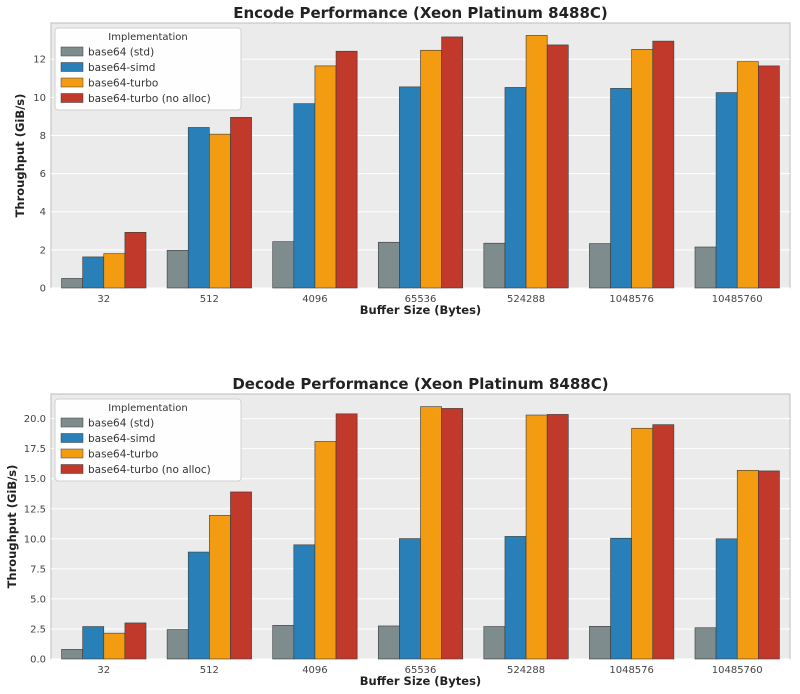  Describe the element at coordinates (600, 266) in the screenshot. I see `bar-base64-std--1048576` at that location.